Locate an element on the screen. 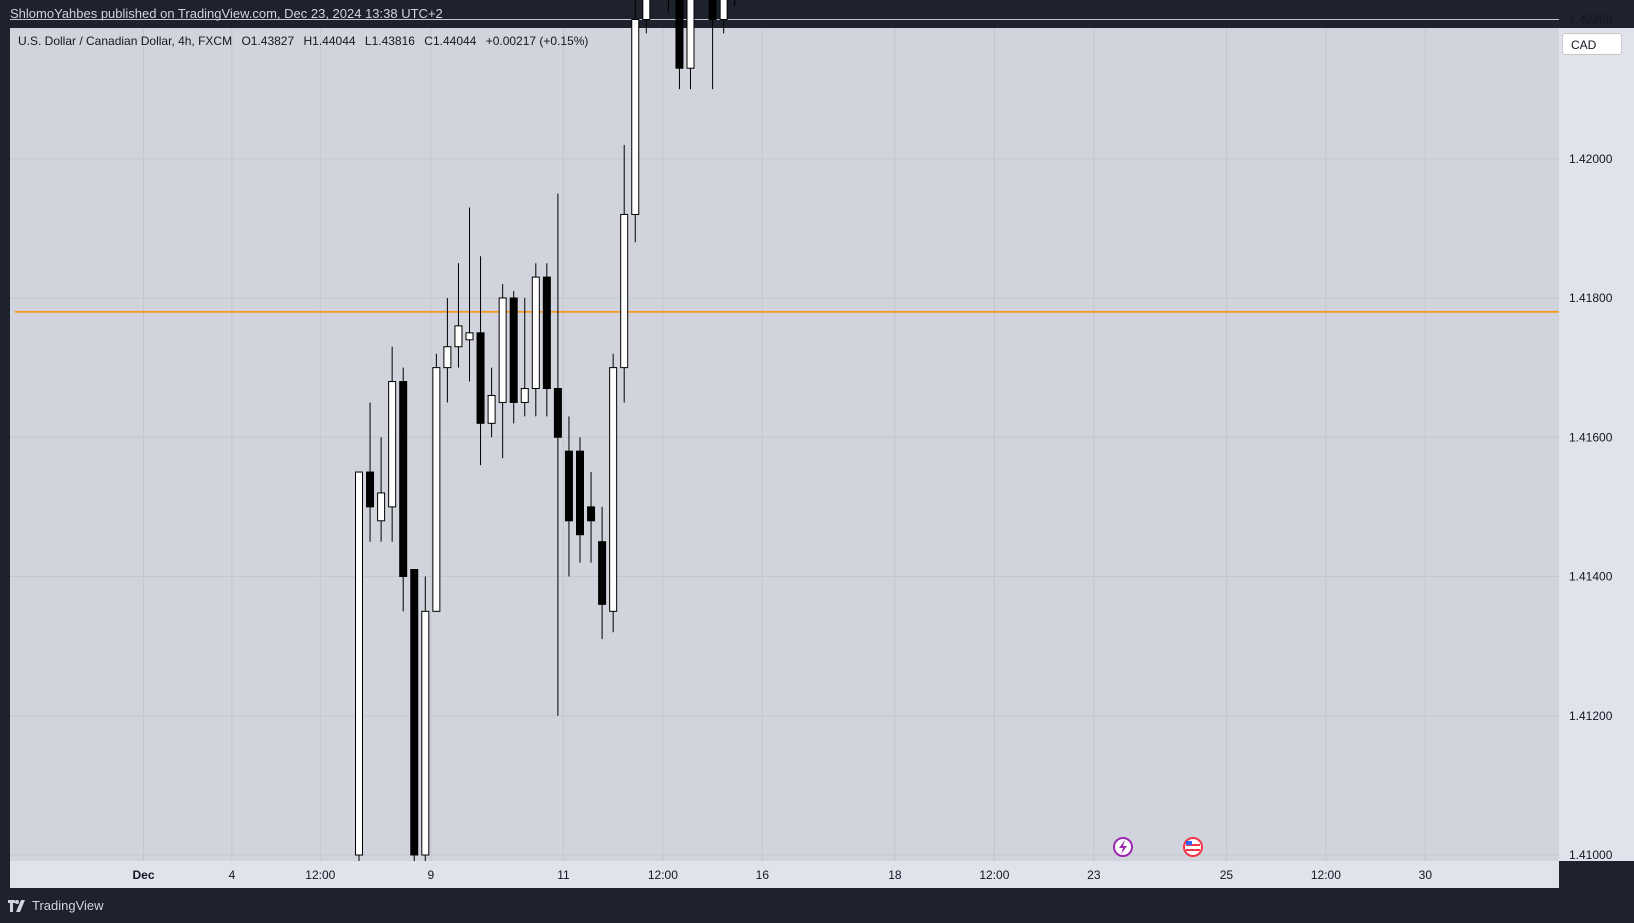 This screenshot has width=1634, height=923. price-tick-label: 1.41800 is located at coordinates (1591, 298).